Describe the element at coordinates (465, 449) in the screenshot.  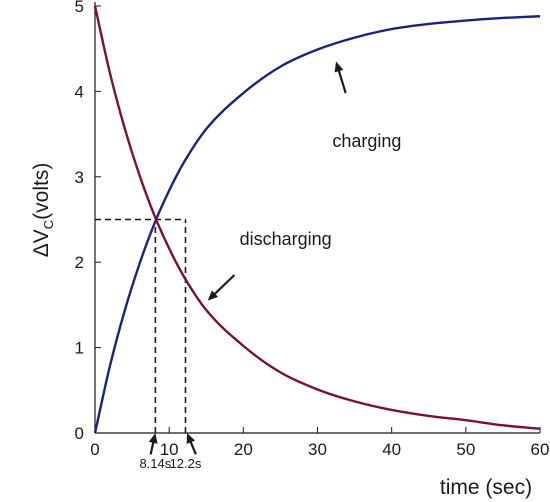
I see `x-tick-label: 50` at that location.